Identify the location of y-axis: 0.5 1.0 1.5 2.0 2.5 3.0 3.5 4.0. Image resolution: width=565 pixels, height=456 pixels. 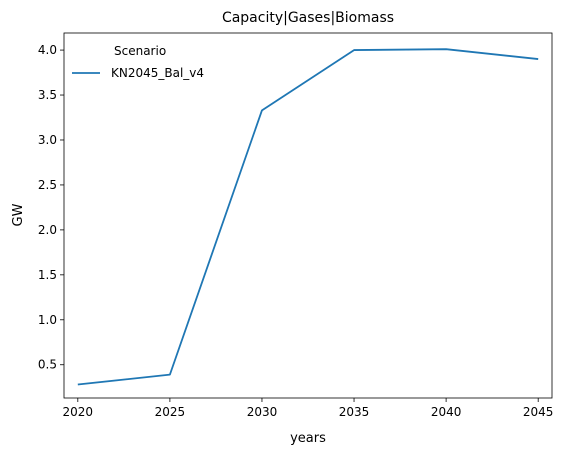
(51, 207).